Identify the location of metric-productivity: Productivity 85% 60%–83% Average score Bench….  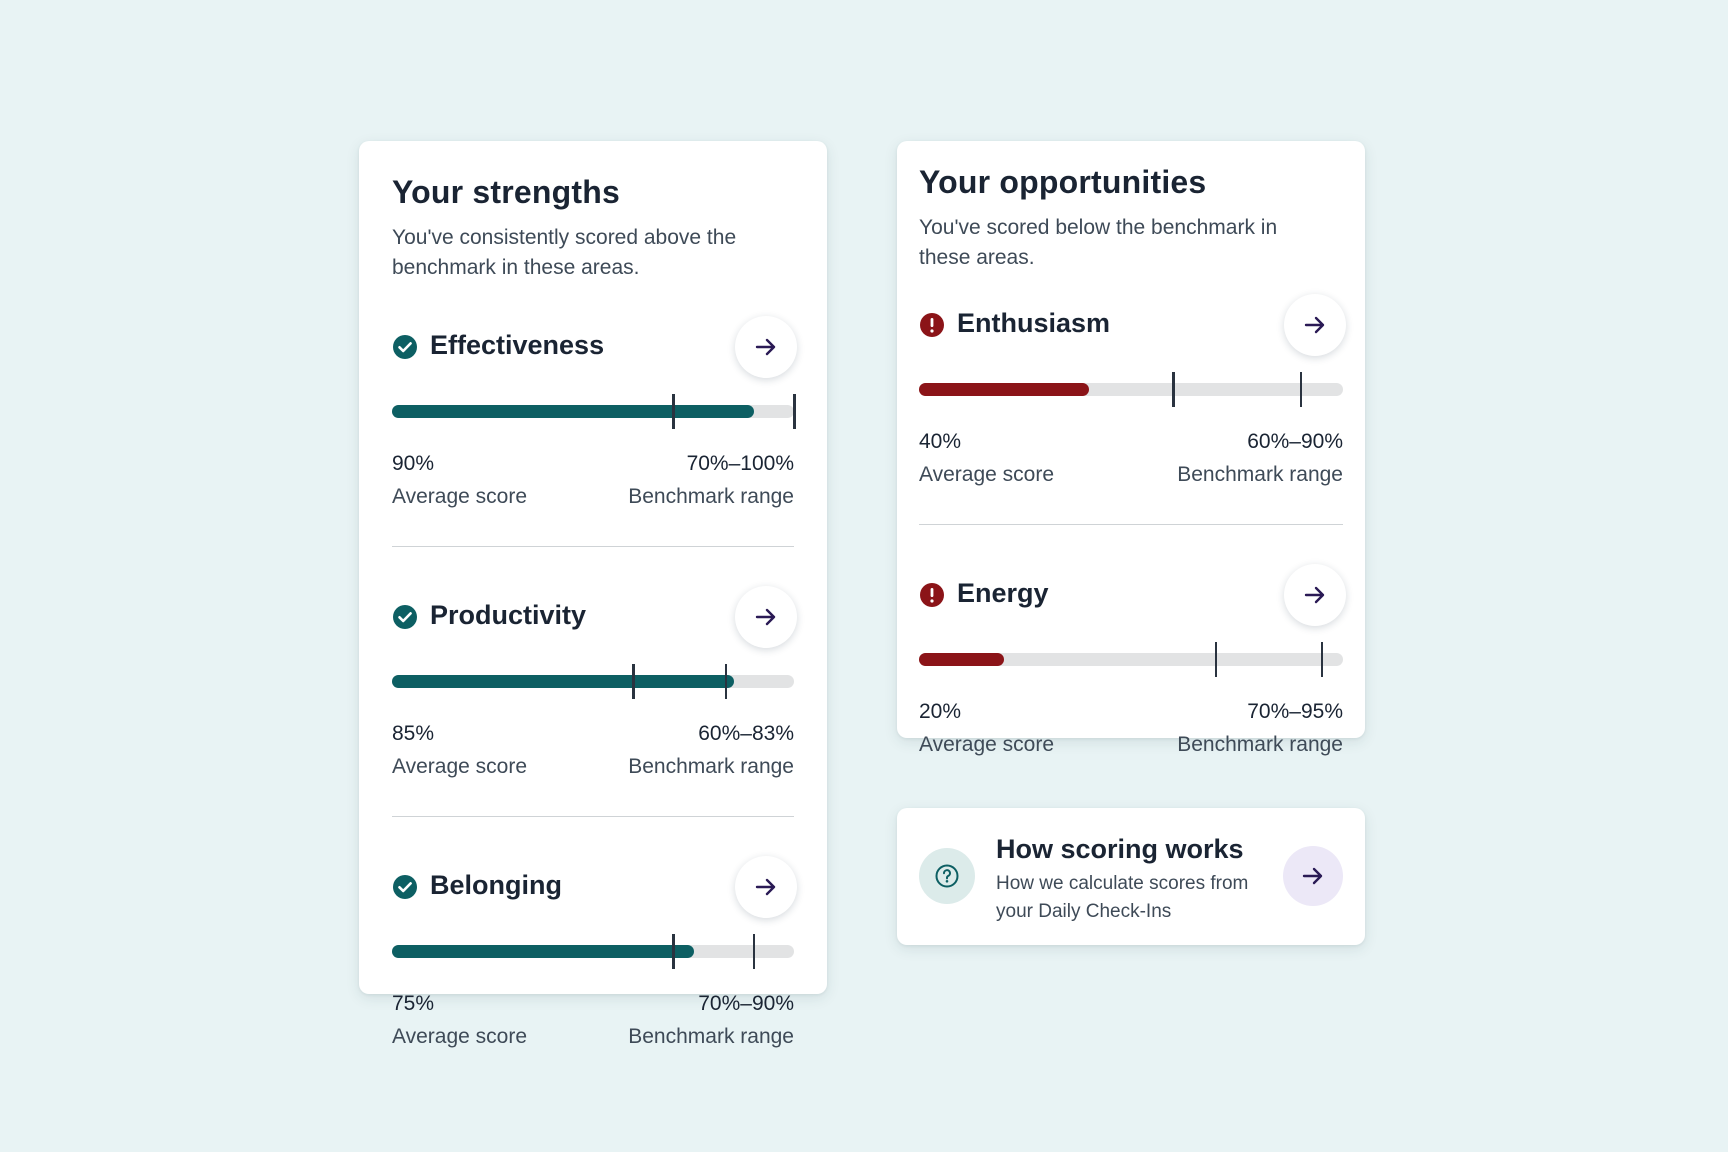
(594, 700).